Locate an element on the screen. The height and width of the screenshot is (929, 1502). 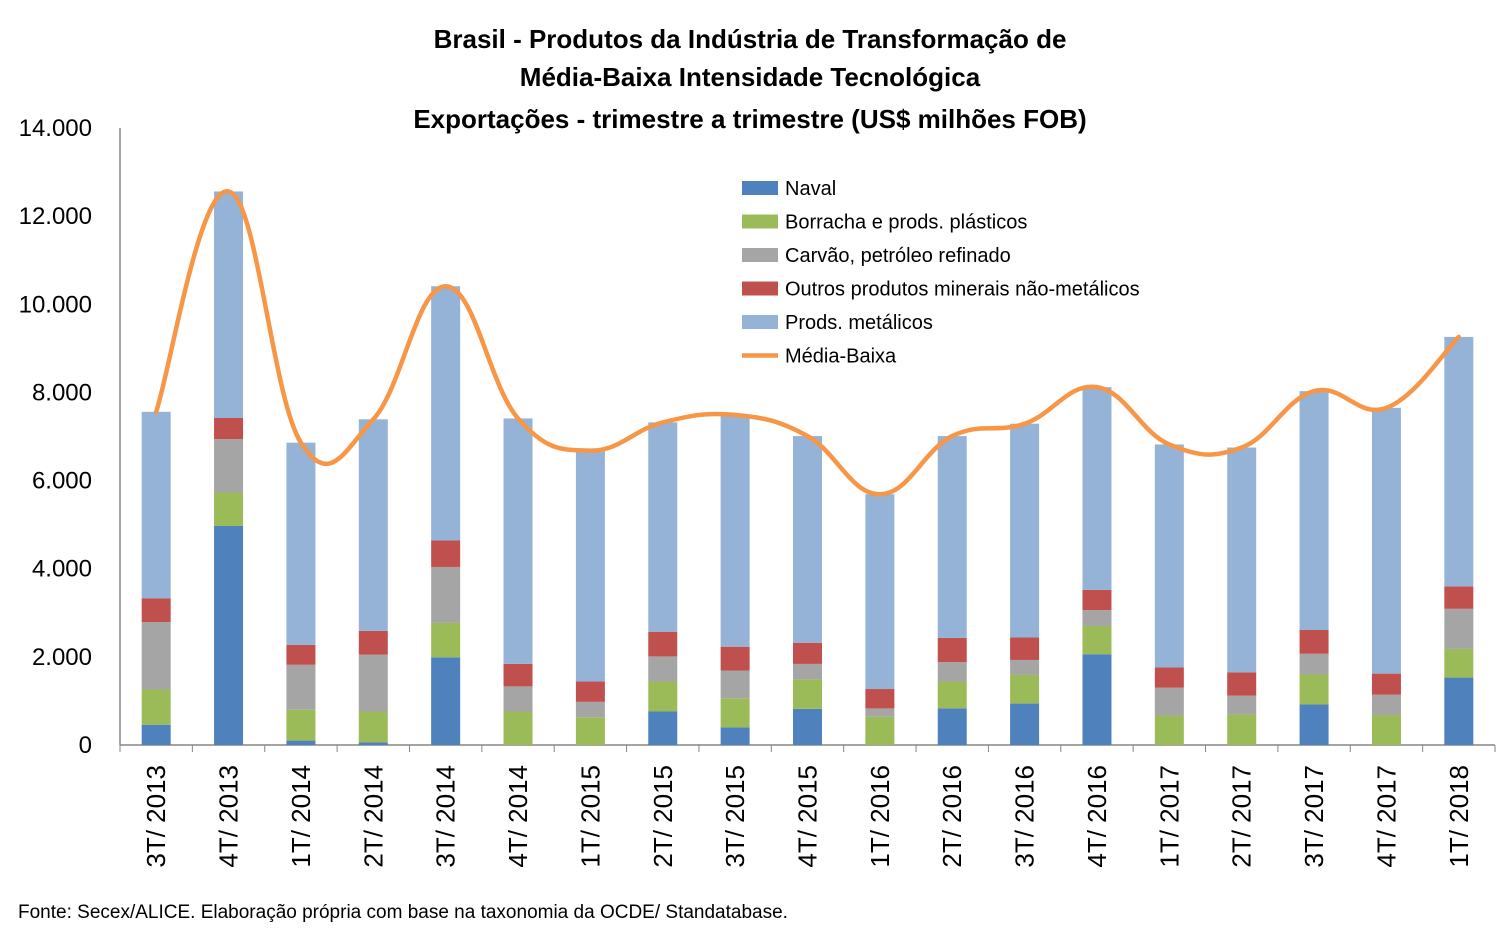
legend-label: Outros produtos minerais não-metálicos is located at coordinates (962, 290).